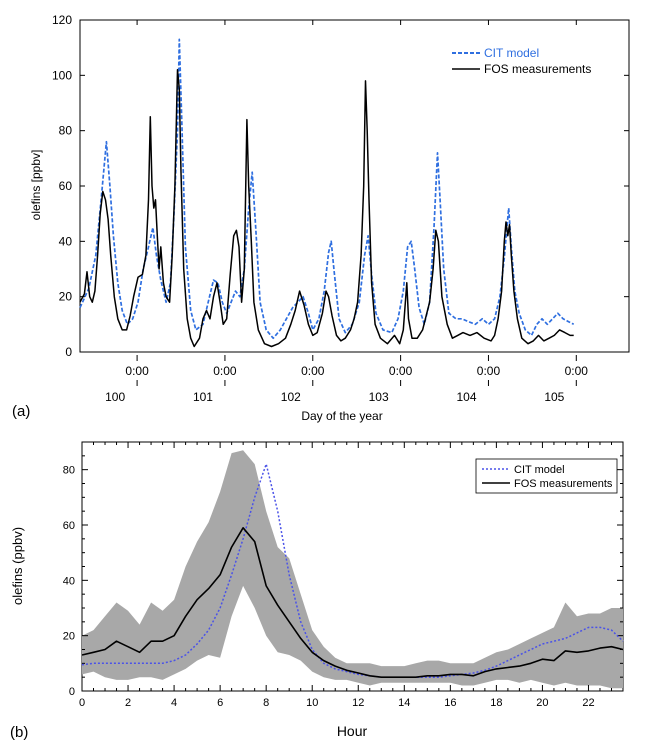 The width and height of the screenshot is (645, 743). What do you see at coordinates (266, 703) in the screenshot?
I see `x-tick-label: 8` at bounding box center [266, 703].